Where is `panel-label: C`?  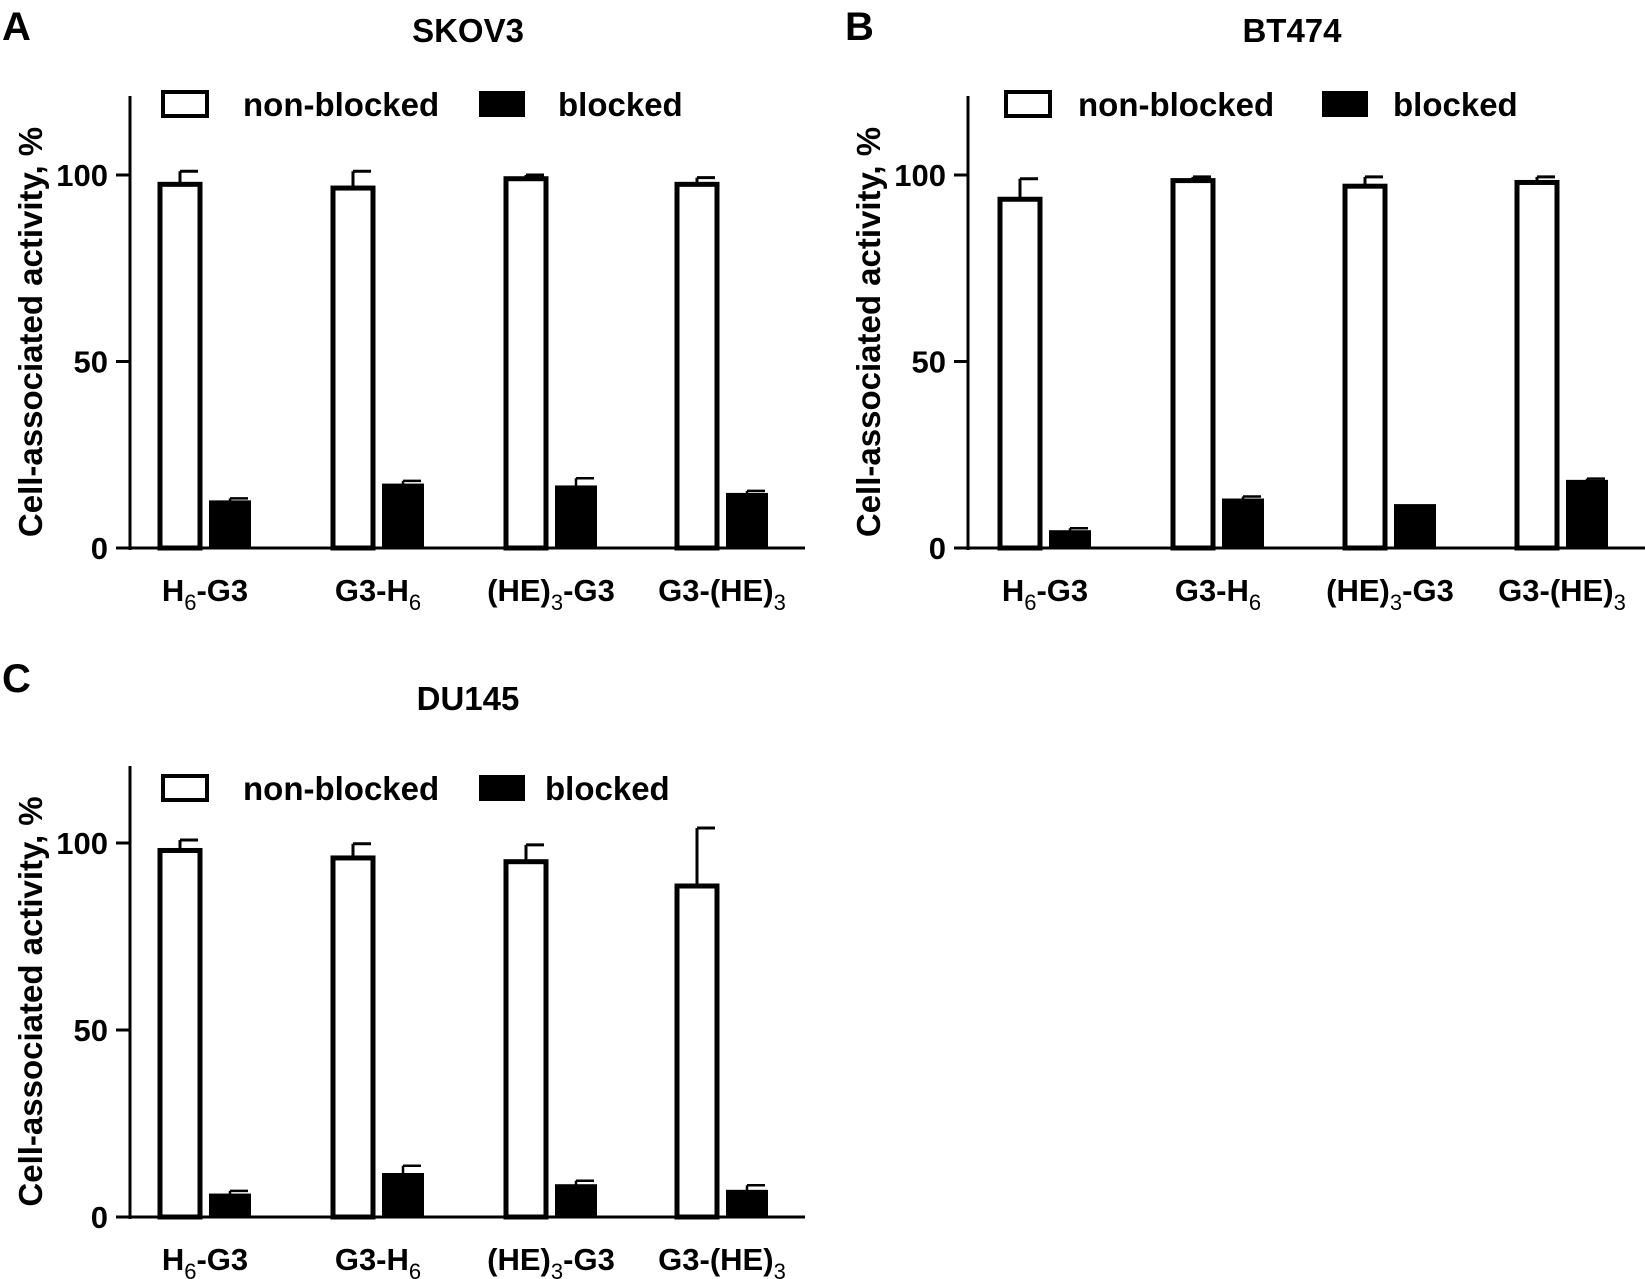 panel-label: C is located at coordinates (16, 679).